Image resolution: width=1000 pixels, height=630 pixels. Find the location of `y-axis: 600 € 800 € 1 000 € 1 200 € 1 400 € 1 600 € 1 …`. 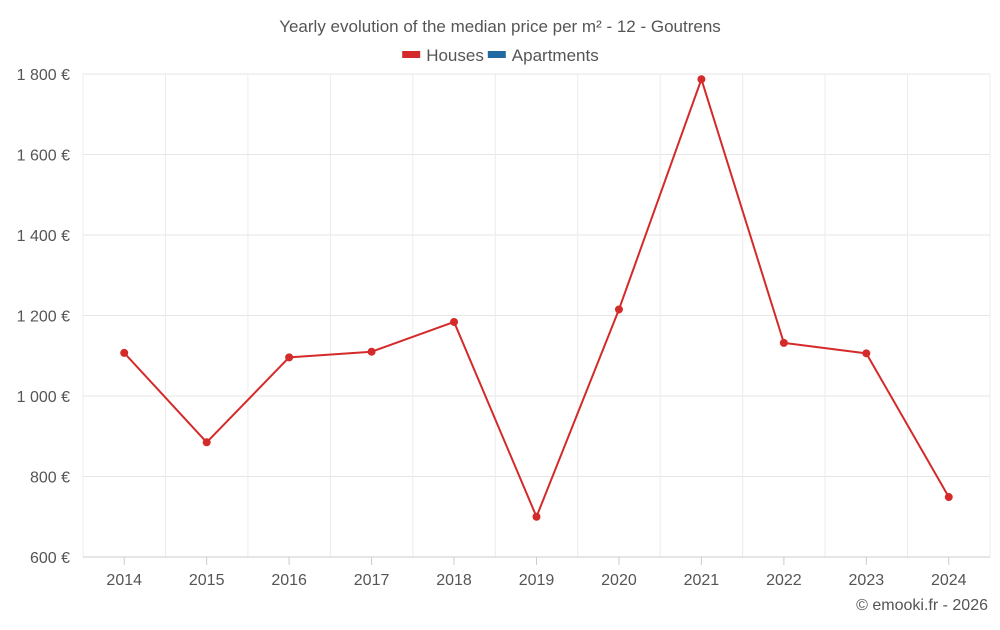

y-axis: 600 € 800 € 1 000 € 1 200 € 1 400 € 1 600 € 1 … is located at coordinates (43, 317).